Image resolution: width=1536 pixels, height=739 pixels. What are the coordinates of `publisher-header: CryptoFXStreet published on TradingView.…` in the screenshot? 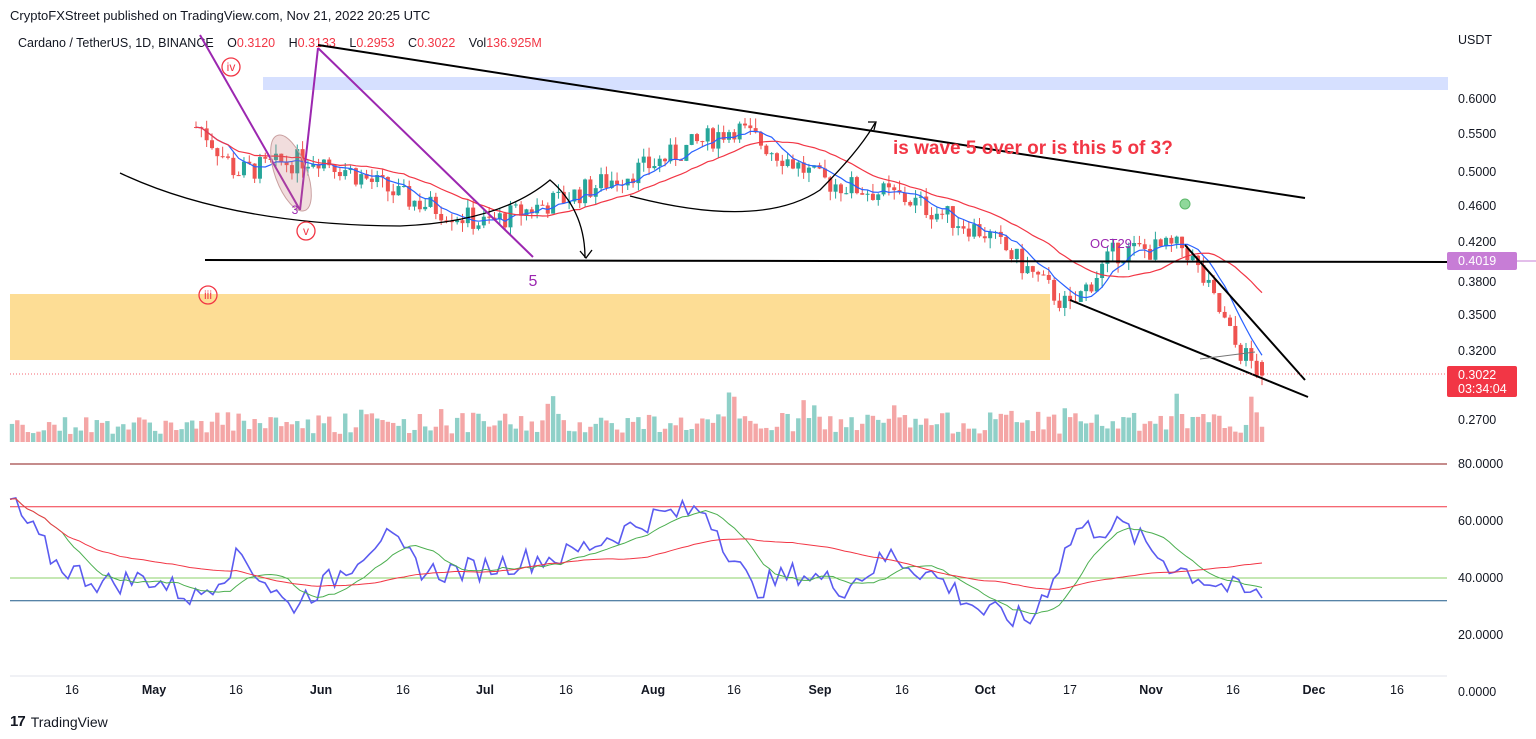 It's located at (220, 15).